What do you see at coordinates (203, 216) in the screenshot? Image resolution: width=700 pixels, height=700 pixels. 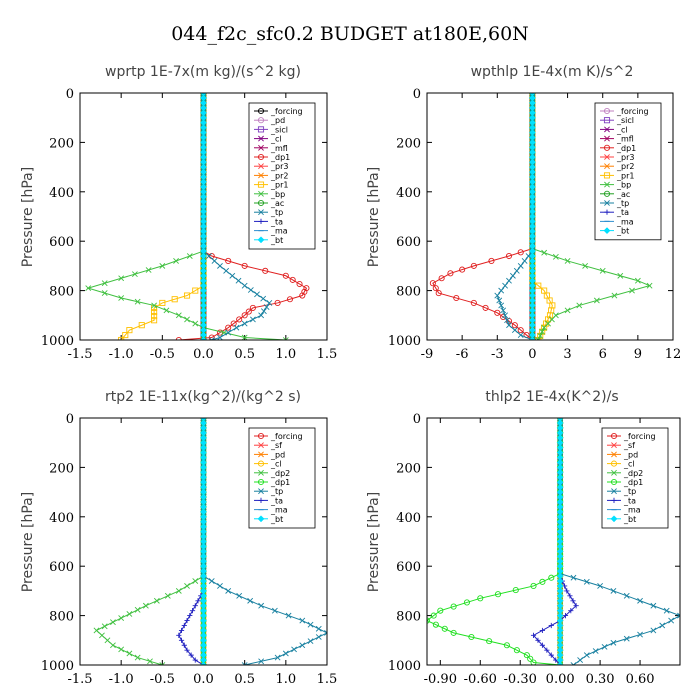 I see `plot-frame` at bounding box center [203, 216].